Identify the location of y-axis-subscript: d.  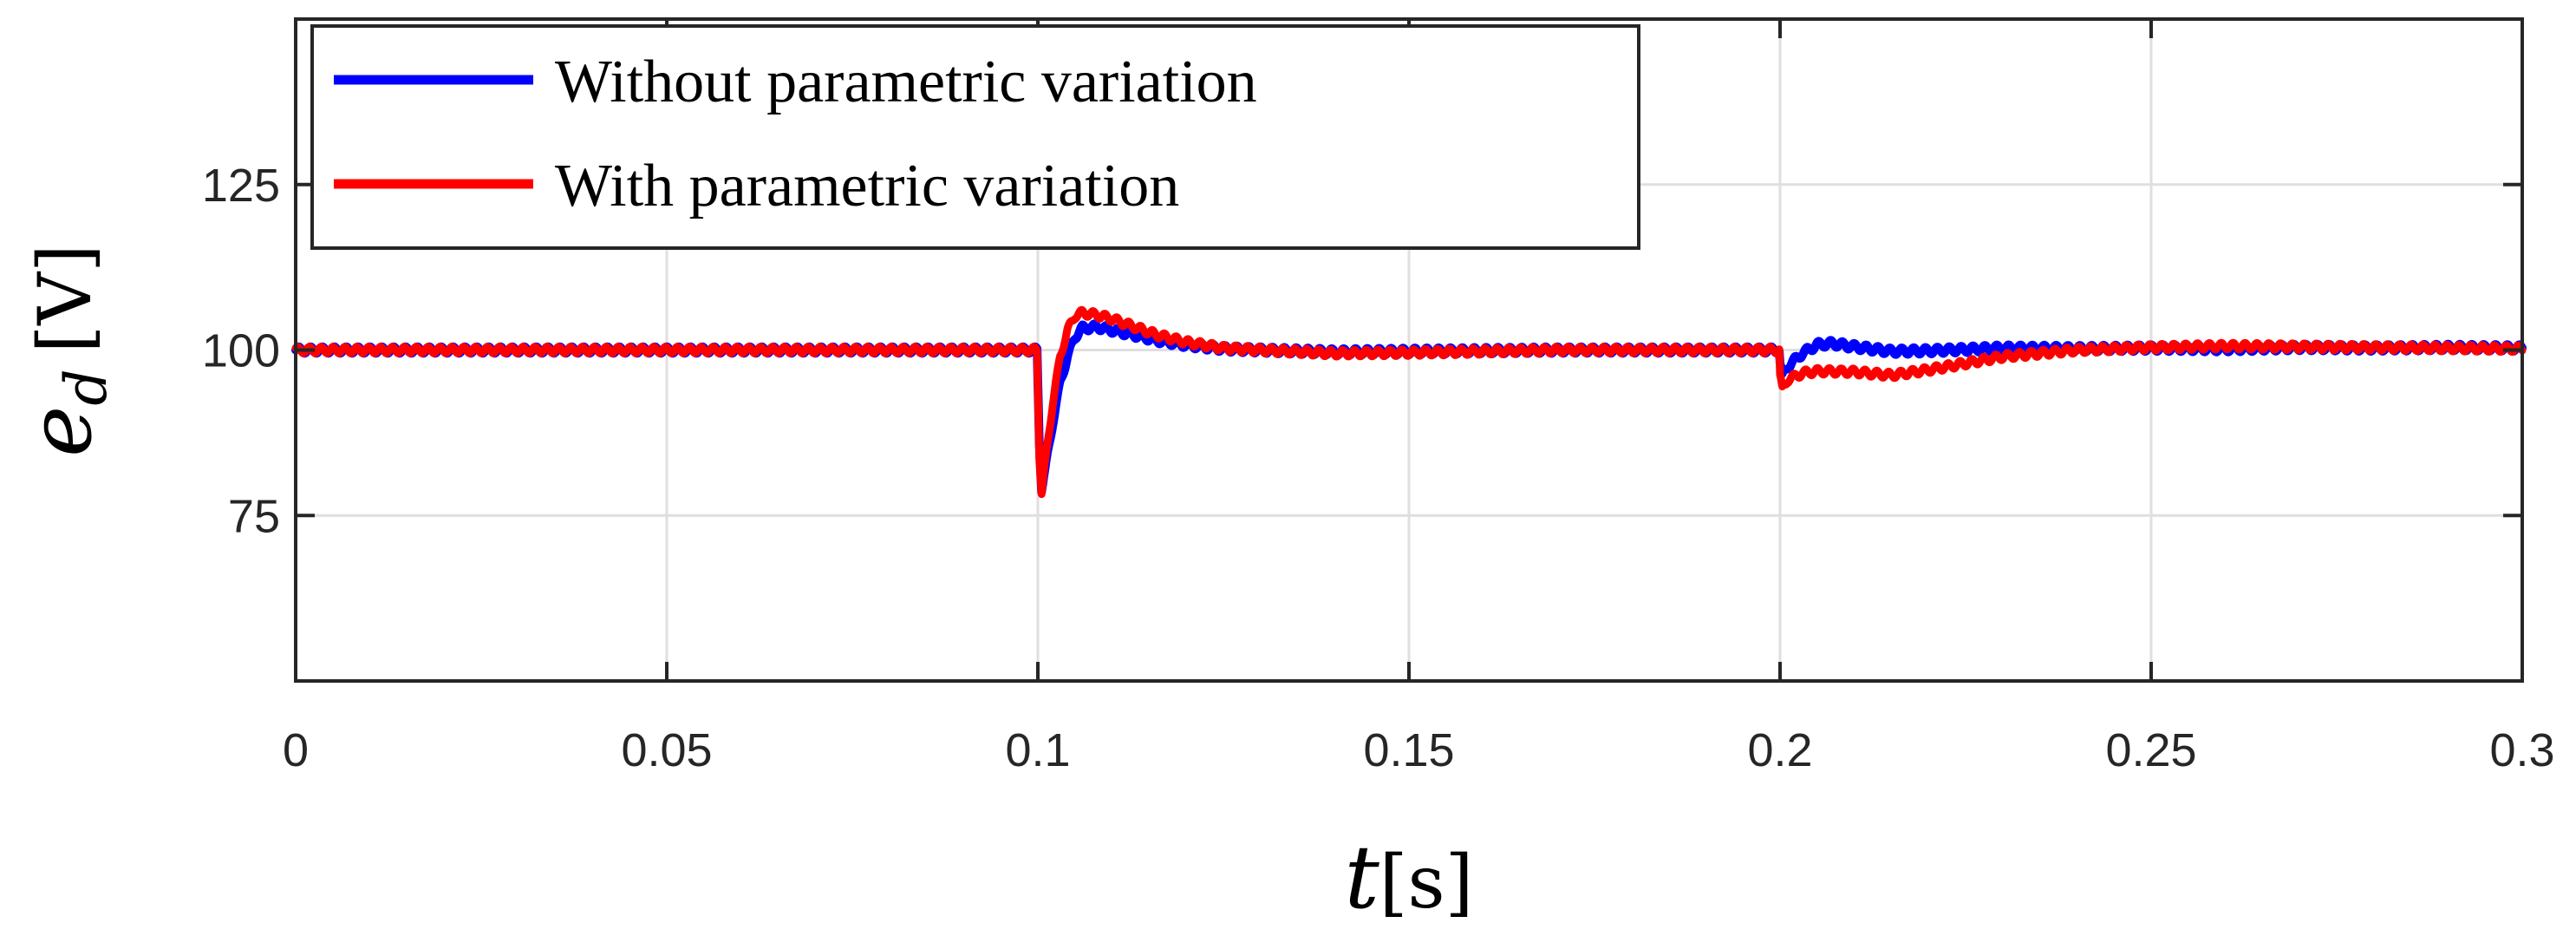
(87, 387).